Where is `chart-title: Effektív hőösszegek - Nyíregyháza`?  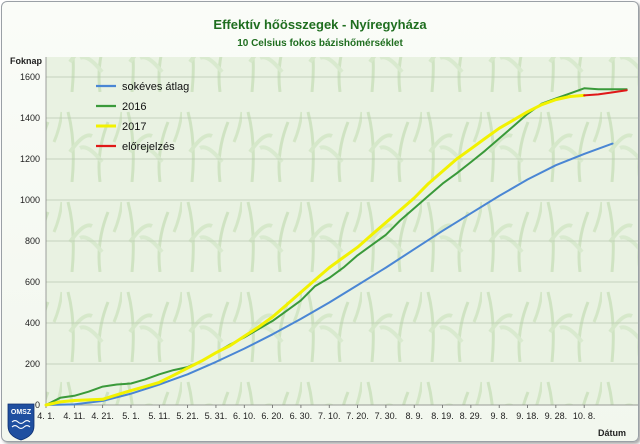
chart-title: Effektív hőösszegek - Nyíregyháza is located at coordinates (320, 24).